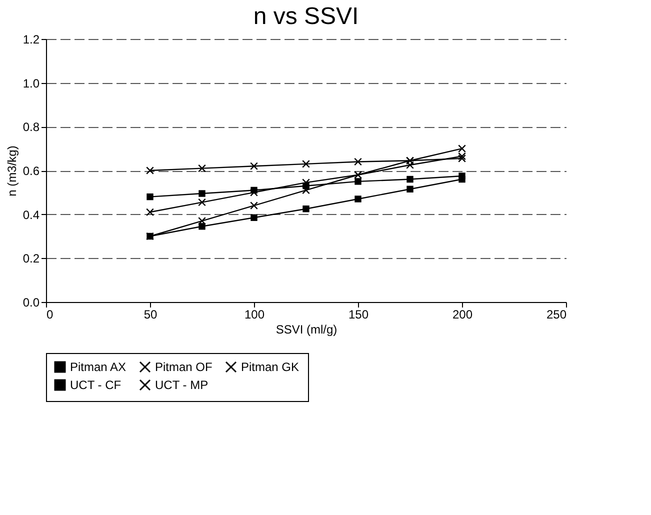 The height and width of the screenshot is (515, 651). What do you see at coordinates (31, 259) in the screenshot?
I see `y-tick-label: 0.2` at bounding box center [31, 259].